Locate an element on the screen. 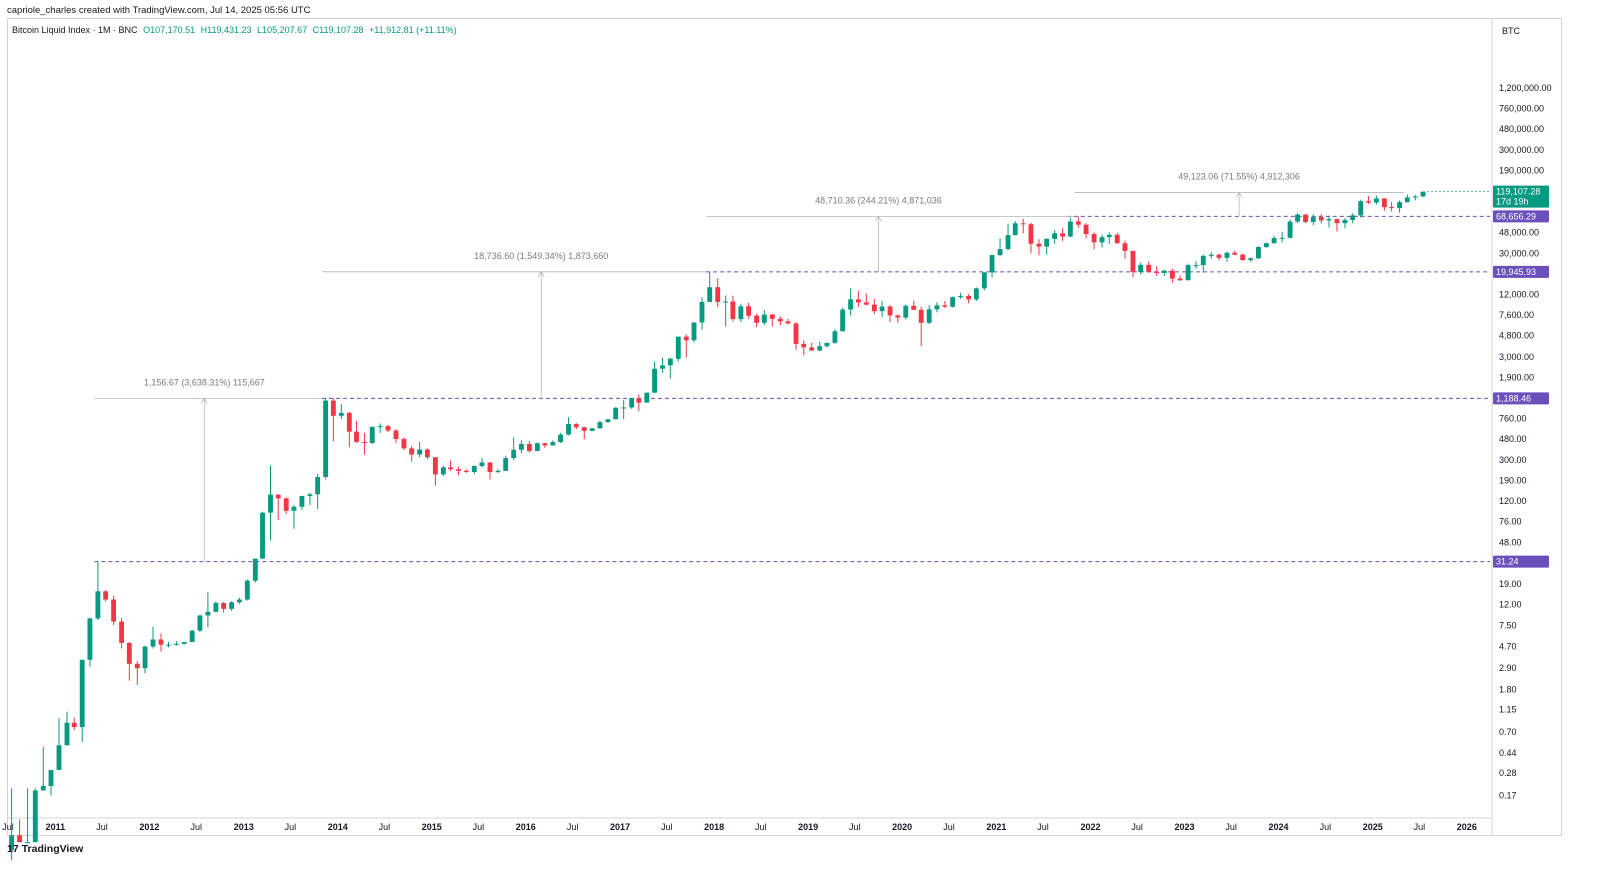  tradingview-brand-label: TradingView is located at coordinates (52, 849).